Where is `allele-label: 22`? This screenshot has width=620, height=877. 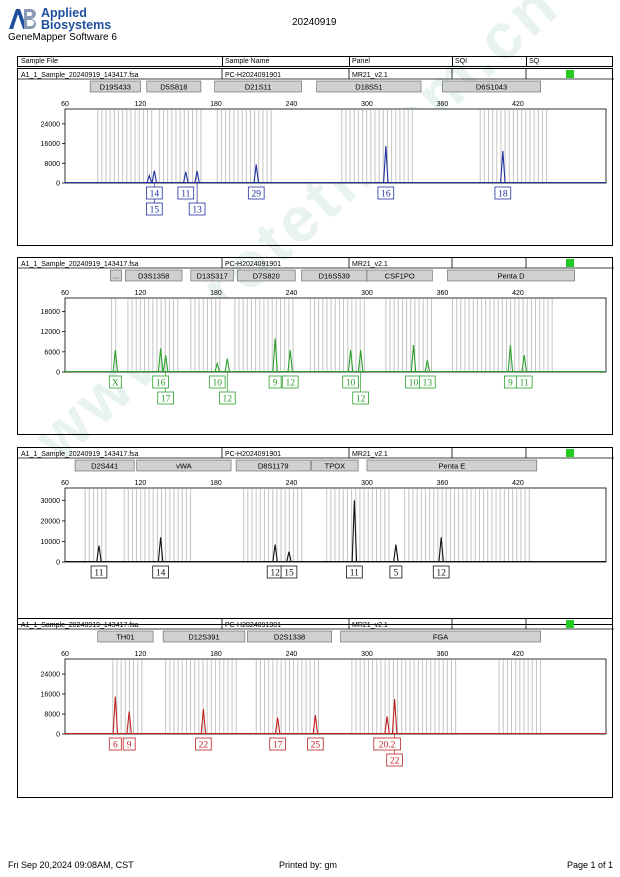
allele-label: 22 is located at coordinates (395, 762).